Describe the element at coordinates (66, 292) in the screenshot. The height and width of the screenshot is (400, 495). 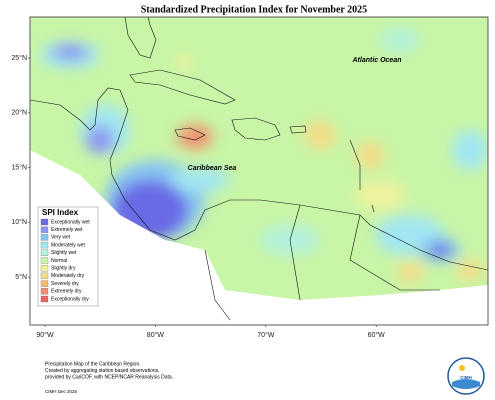
I see `legend-label: Extremely dry` at that location.